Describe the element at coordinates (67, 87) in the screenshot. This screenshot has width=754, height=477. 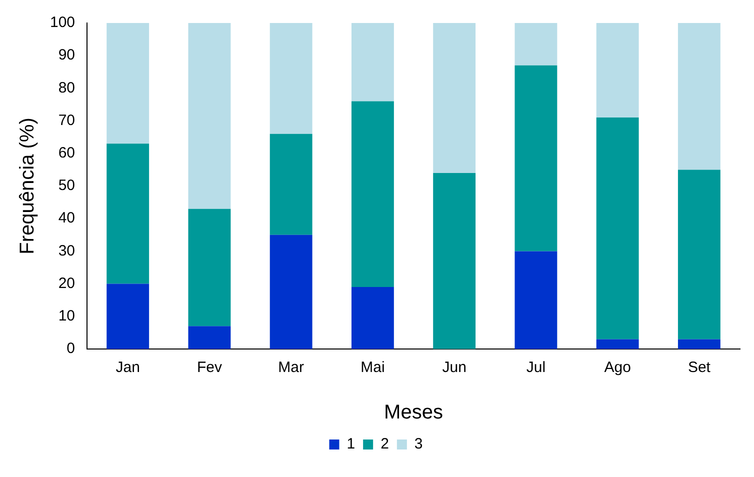
I see `y-tick-label: 80` at that location.